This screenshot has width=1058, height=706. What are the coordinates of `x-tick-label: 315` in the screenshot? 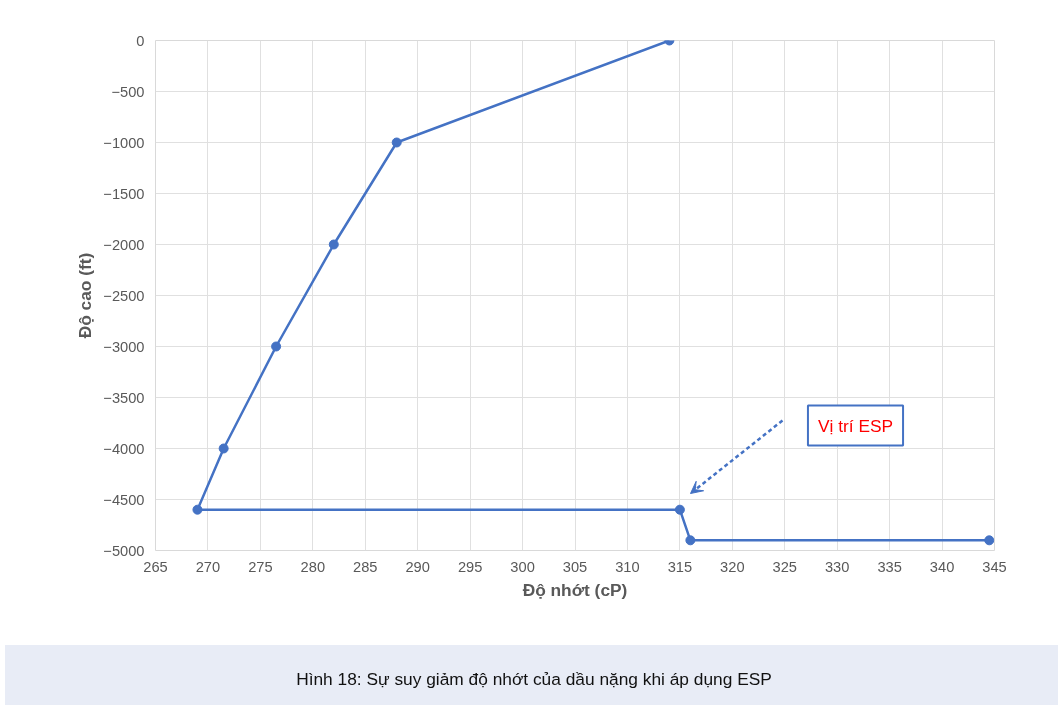 It's located at (680, 566).